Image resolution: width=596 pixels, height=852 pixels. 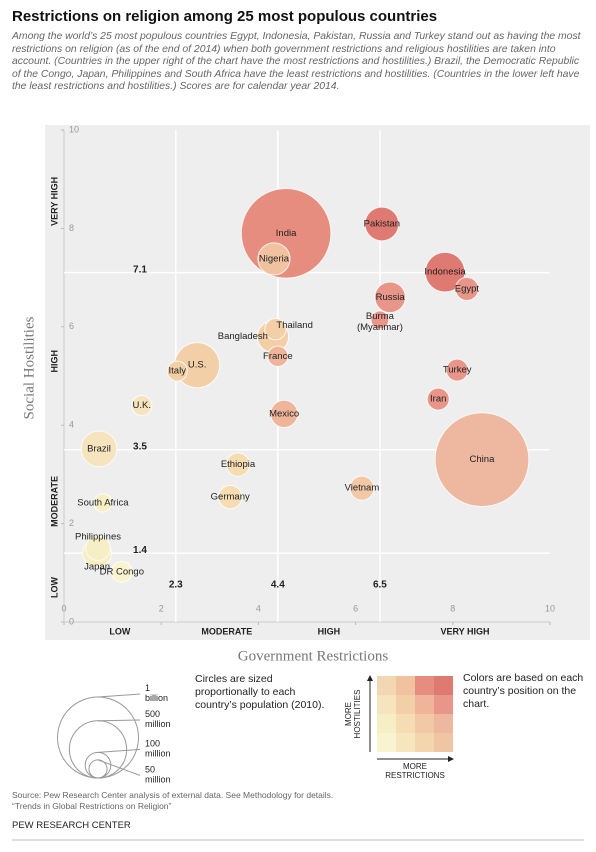 What do you see at coordinates (415, 775) in the screenshot?
I see `label-line: RESTRICTIONS` at bounding box center [415, 775].